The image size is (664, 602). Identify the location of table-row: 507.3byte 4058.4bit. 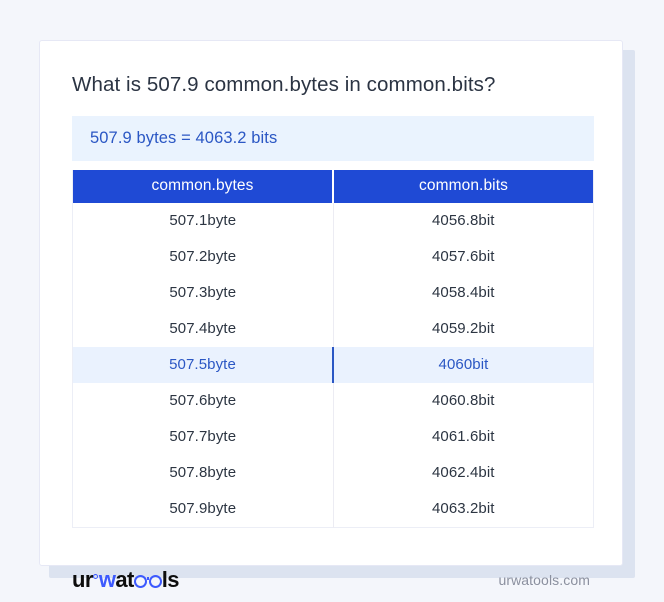
(333, 292).